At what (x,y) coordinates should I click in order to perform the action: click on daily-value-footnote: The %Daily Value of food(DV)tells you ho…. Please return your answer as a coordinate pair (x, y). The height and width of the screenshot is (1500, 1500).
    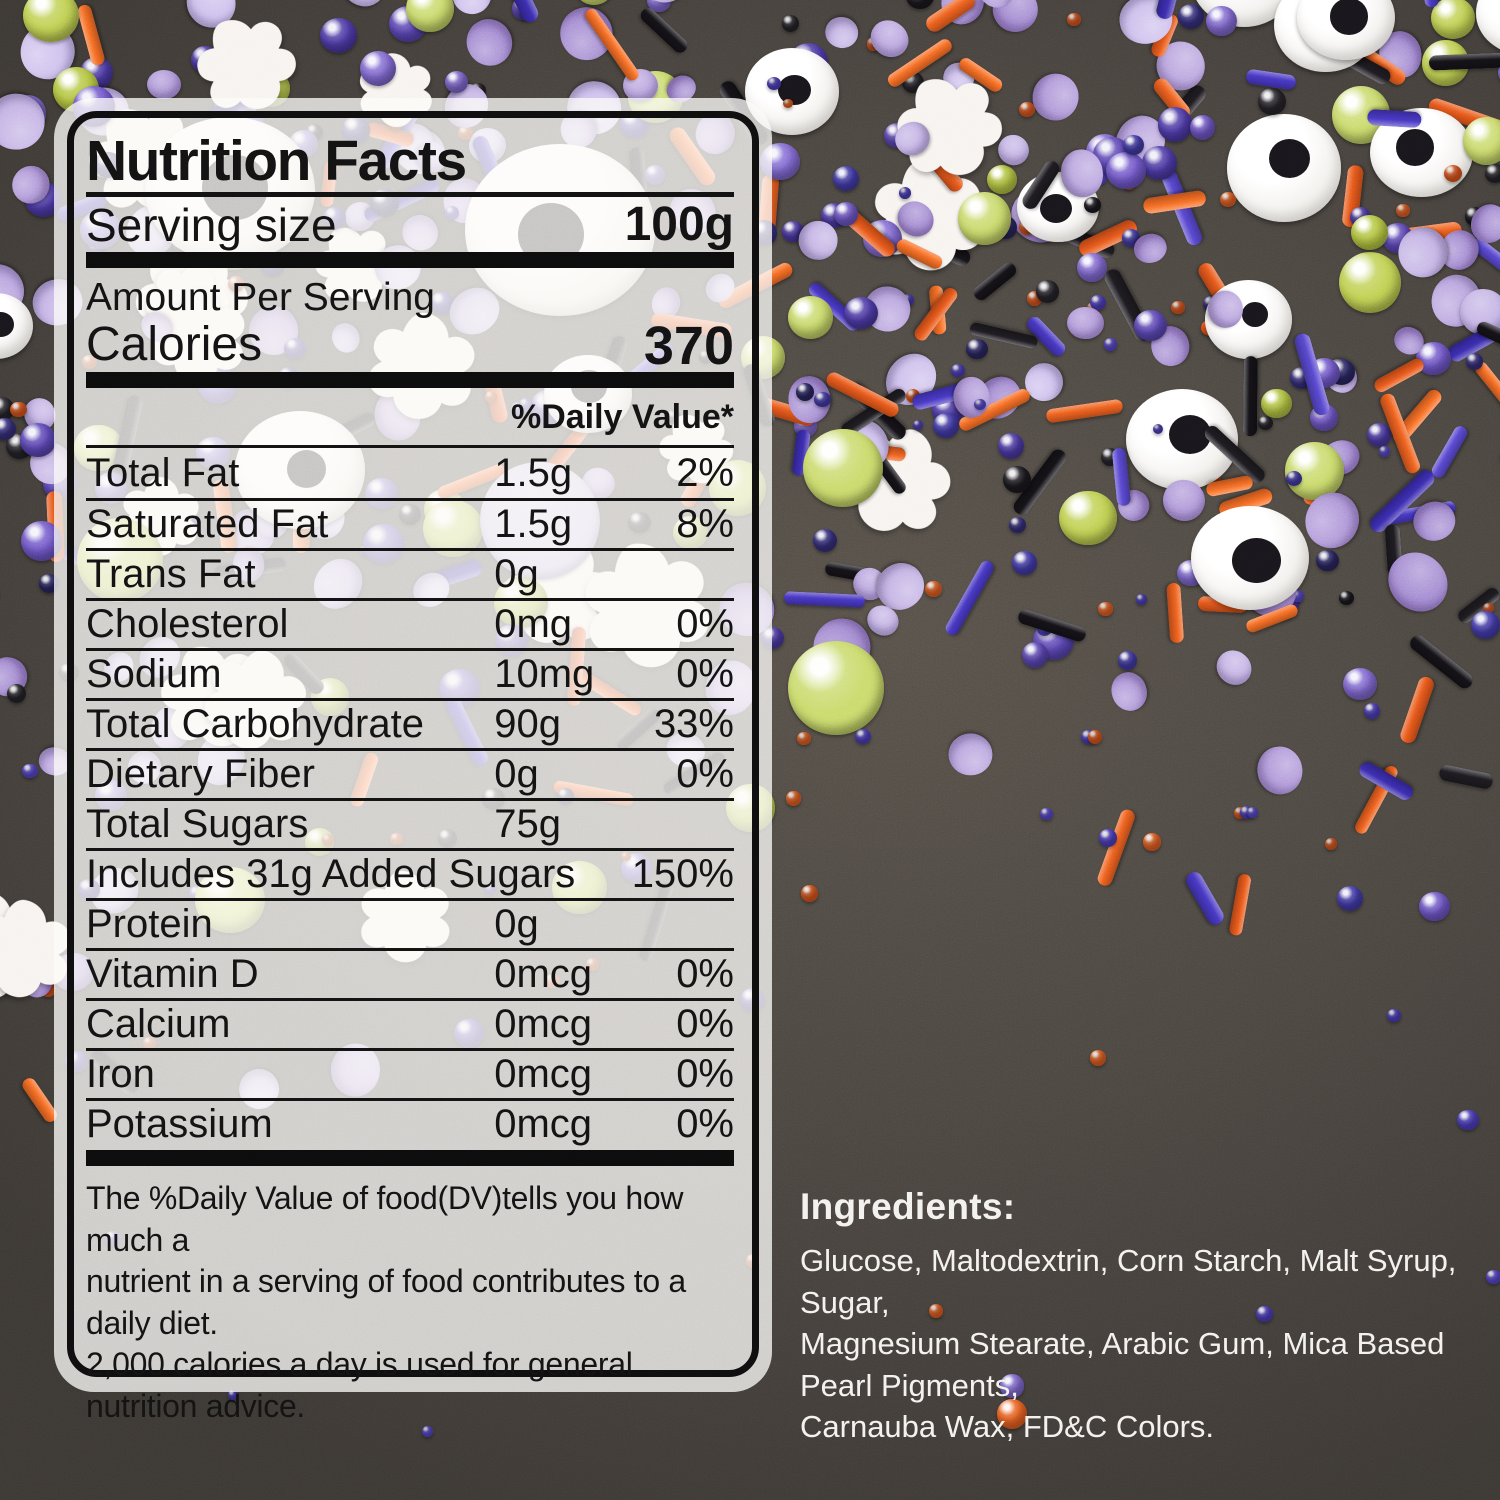
    Looking at the image, I should click on (386, 1302).